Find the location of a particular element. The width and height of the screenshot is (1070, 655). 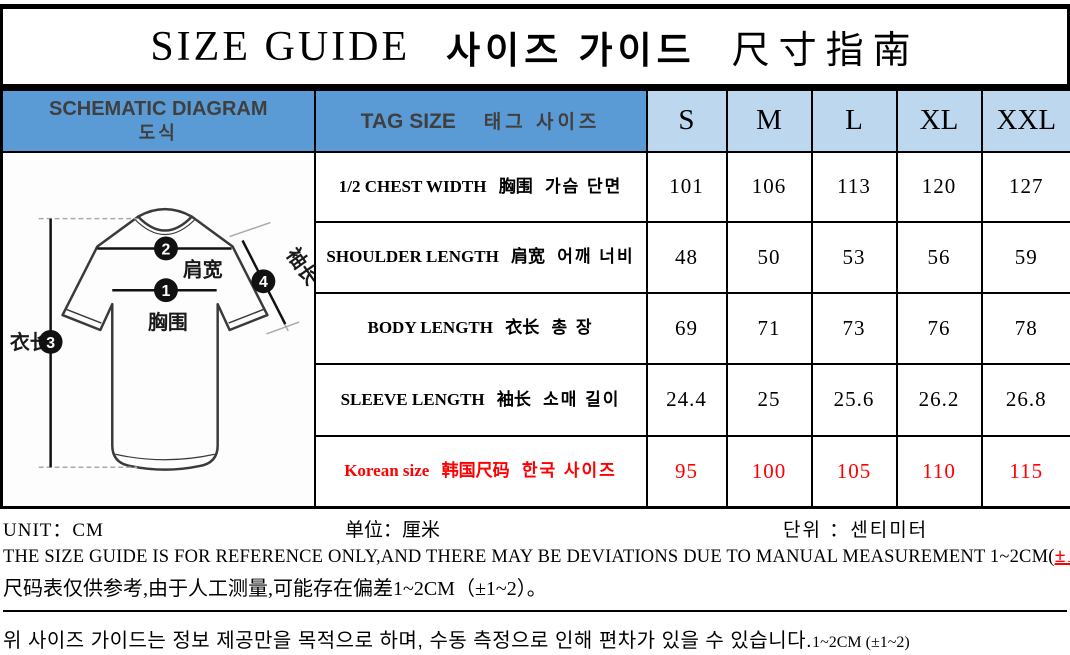

title-chinese: 尺寸指南 is located at coordinates (826, 46).